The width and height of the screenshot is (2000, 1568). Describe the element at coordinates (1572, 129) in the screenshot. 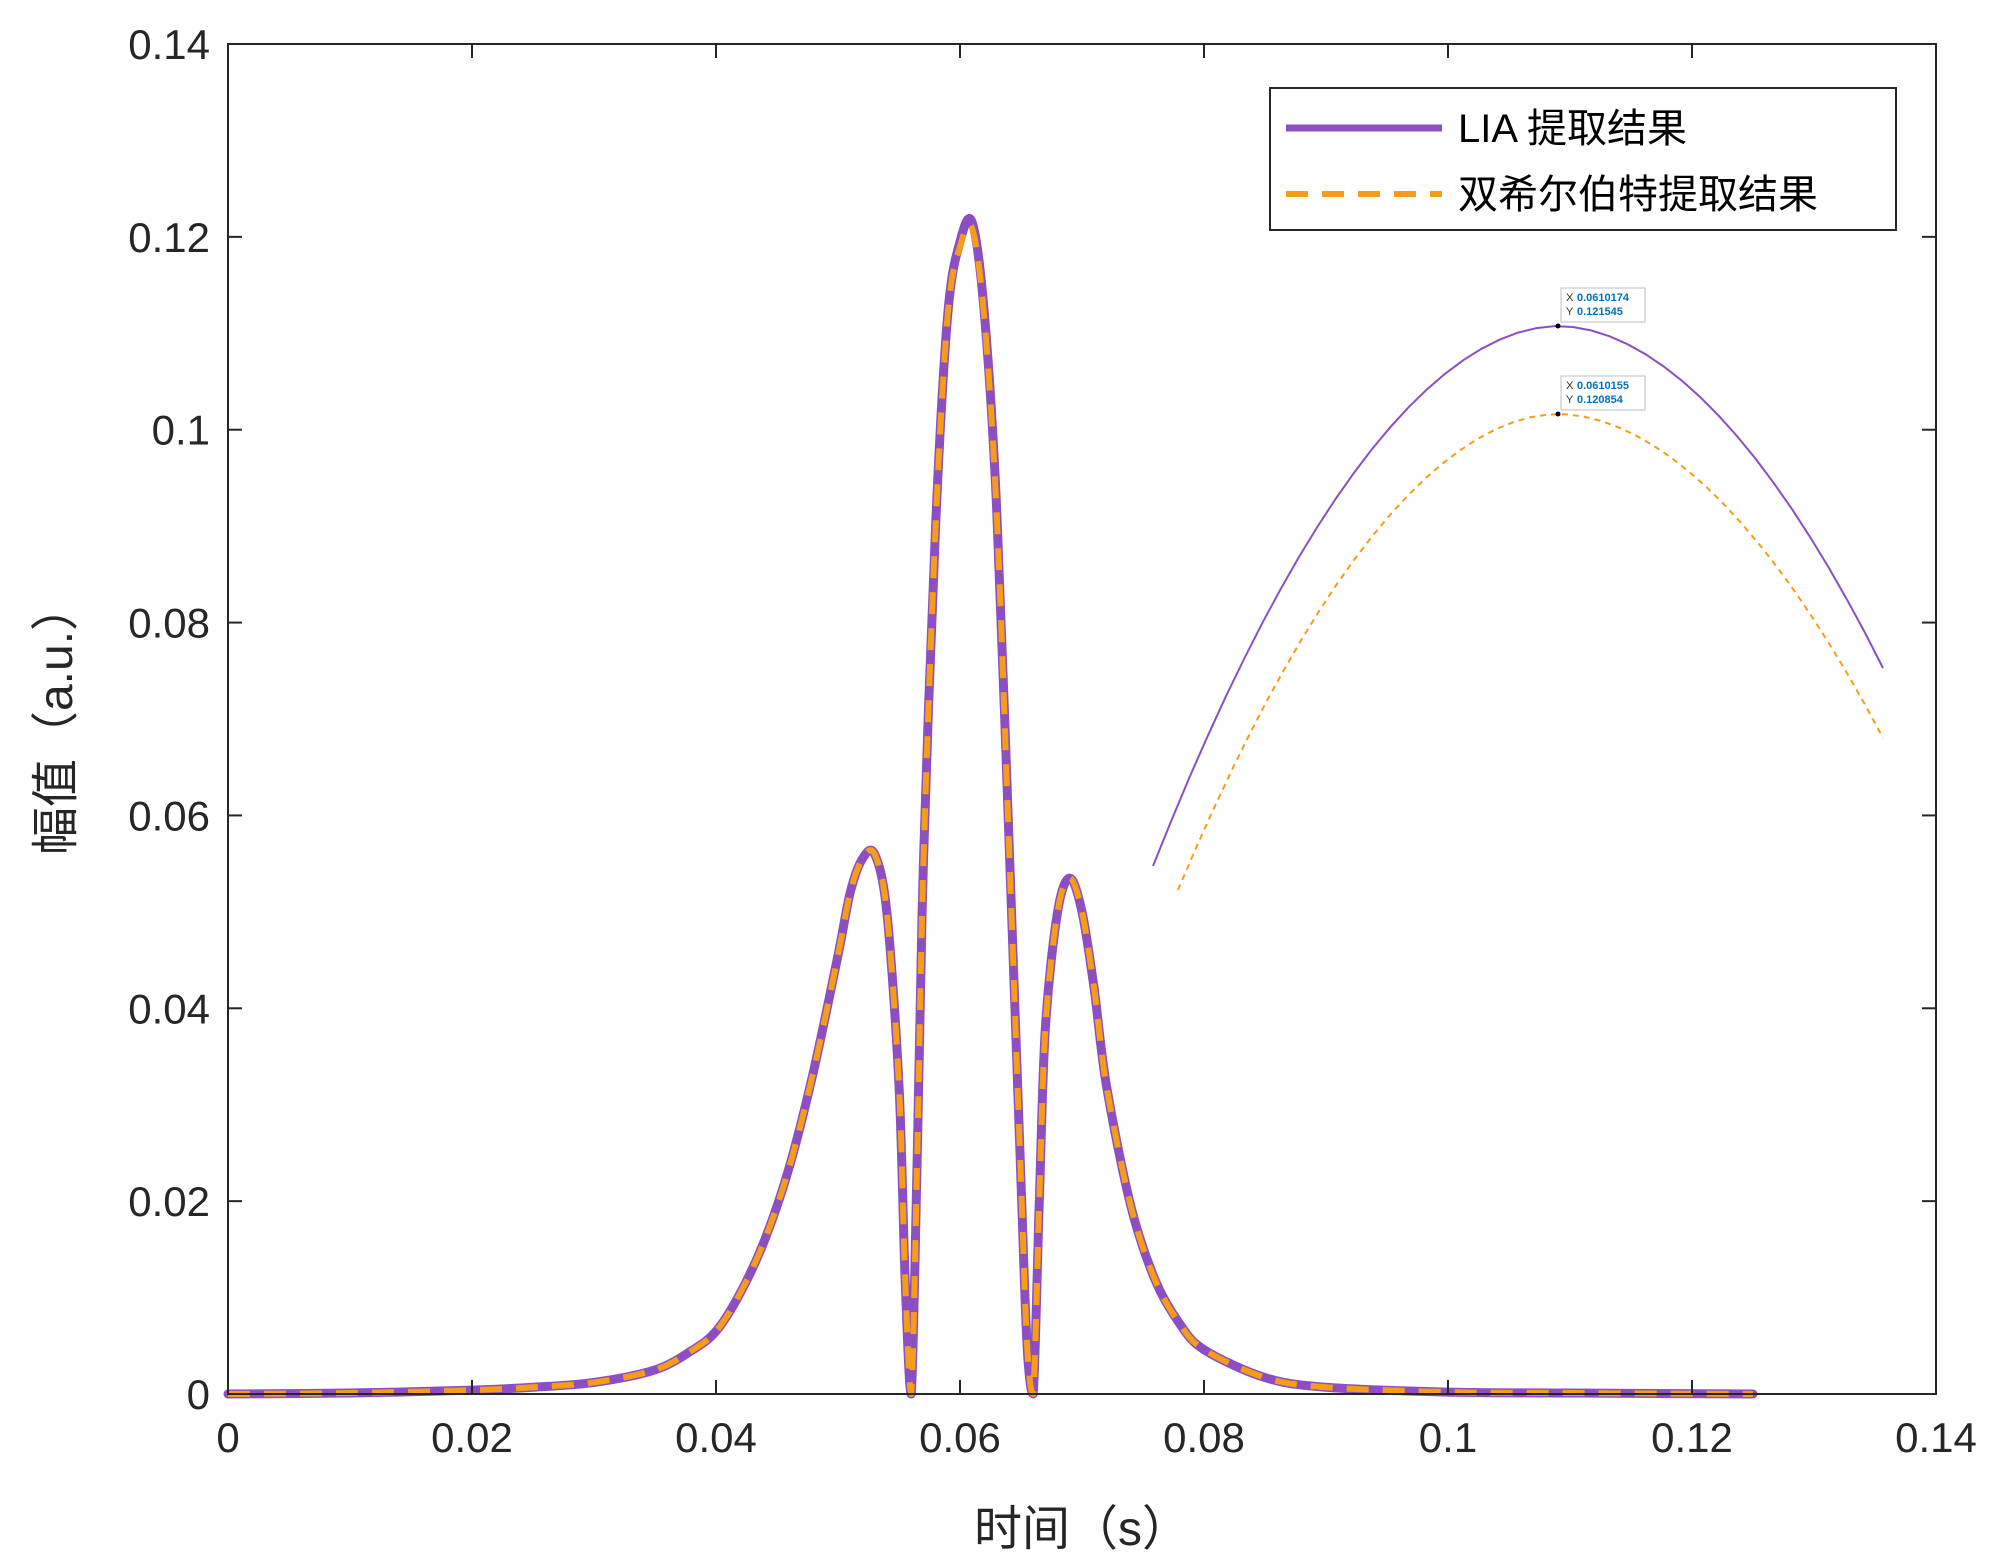

I see `legend-label-lia: LIA 提取结果` at that location.